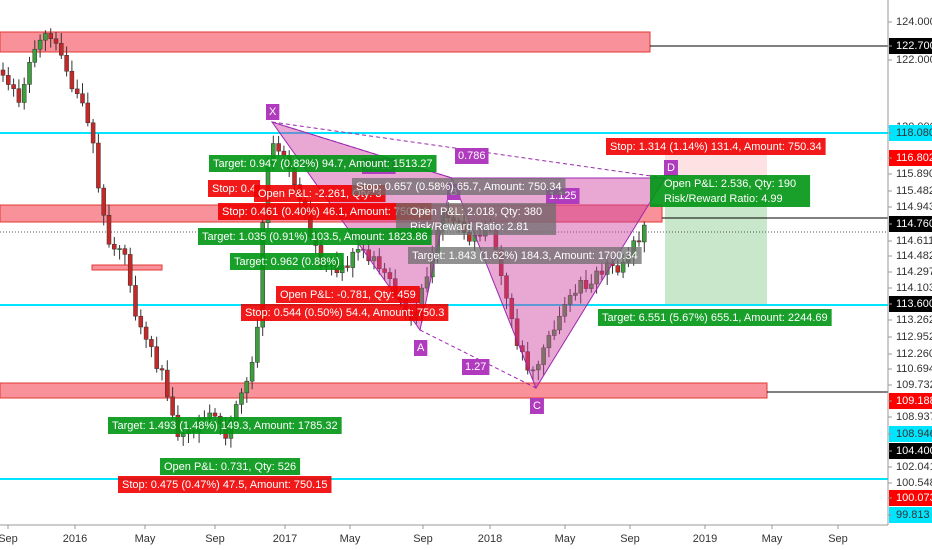  I want to click on price-label: 118.080, so click(914, 133).